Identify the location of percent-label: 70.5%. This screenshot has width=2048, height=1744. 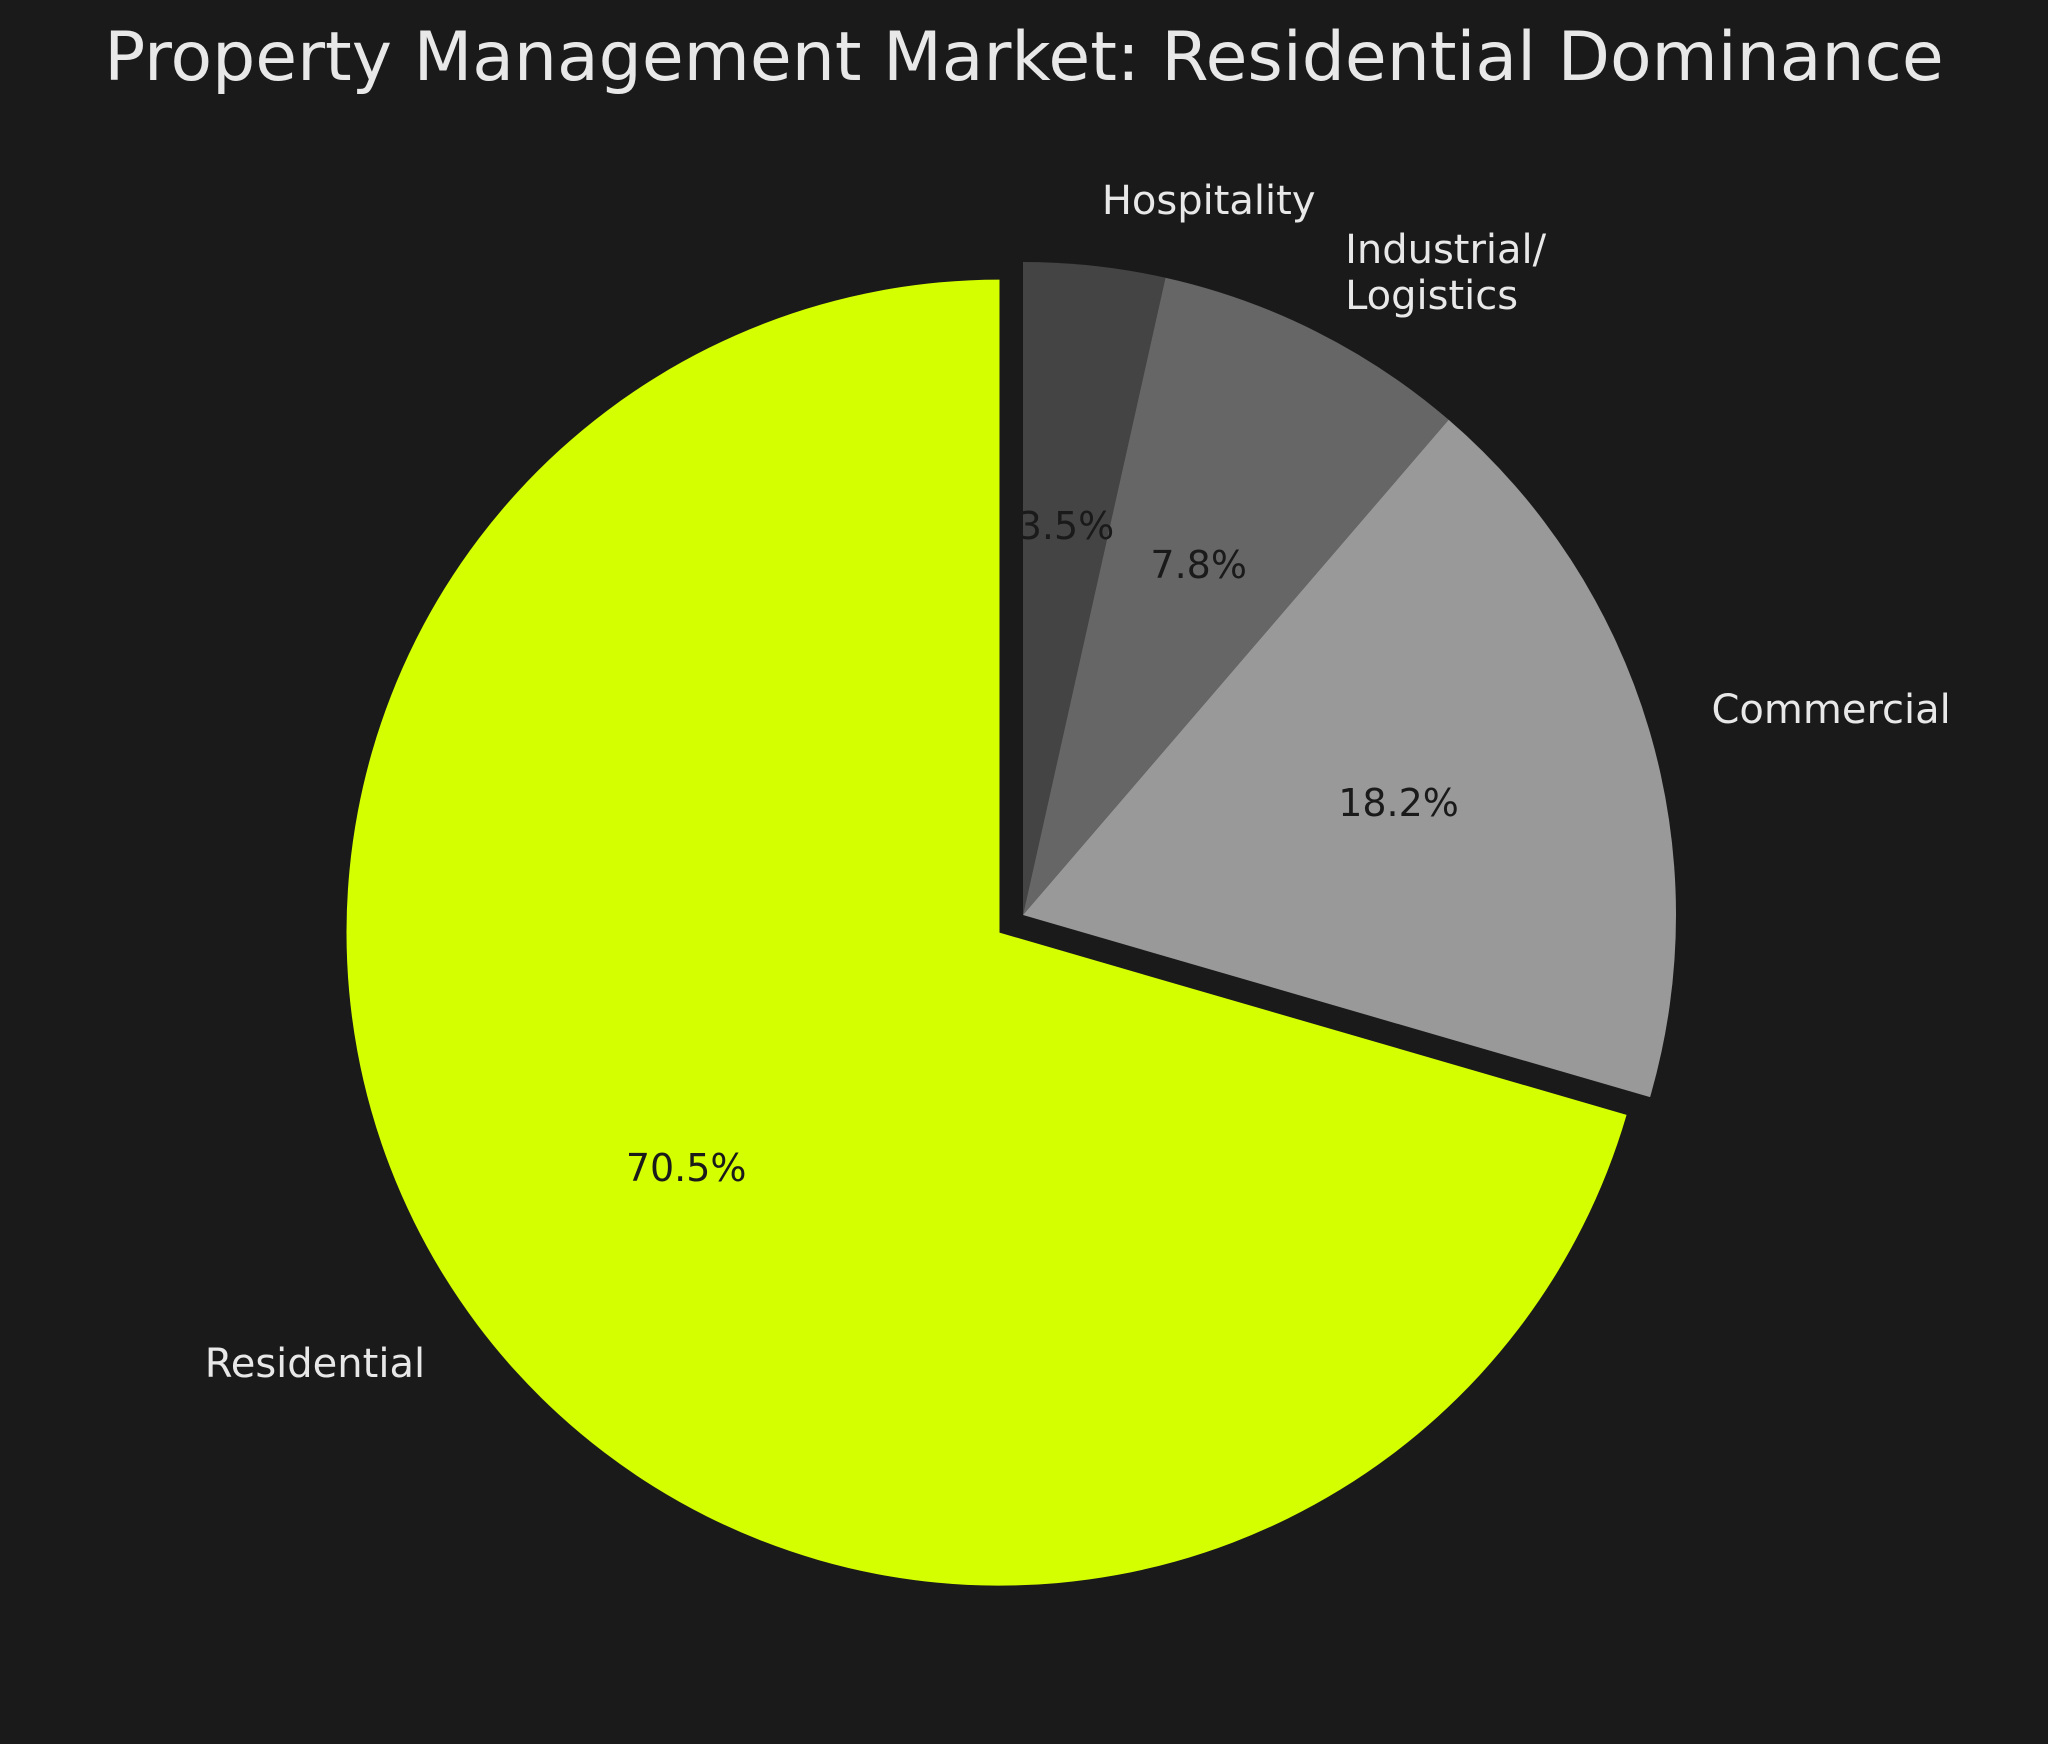
(686, 1167).